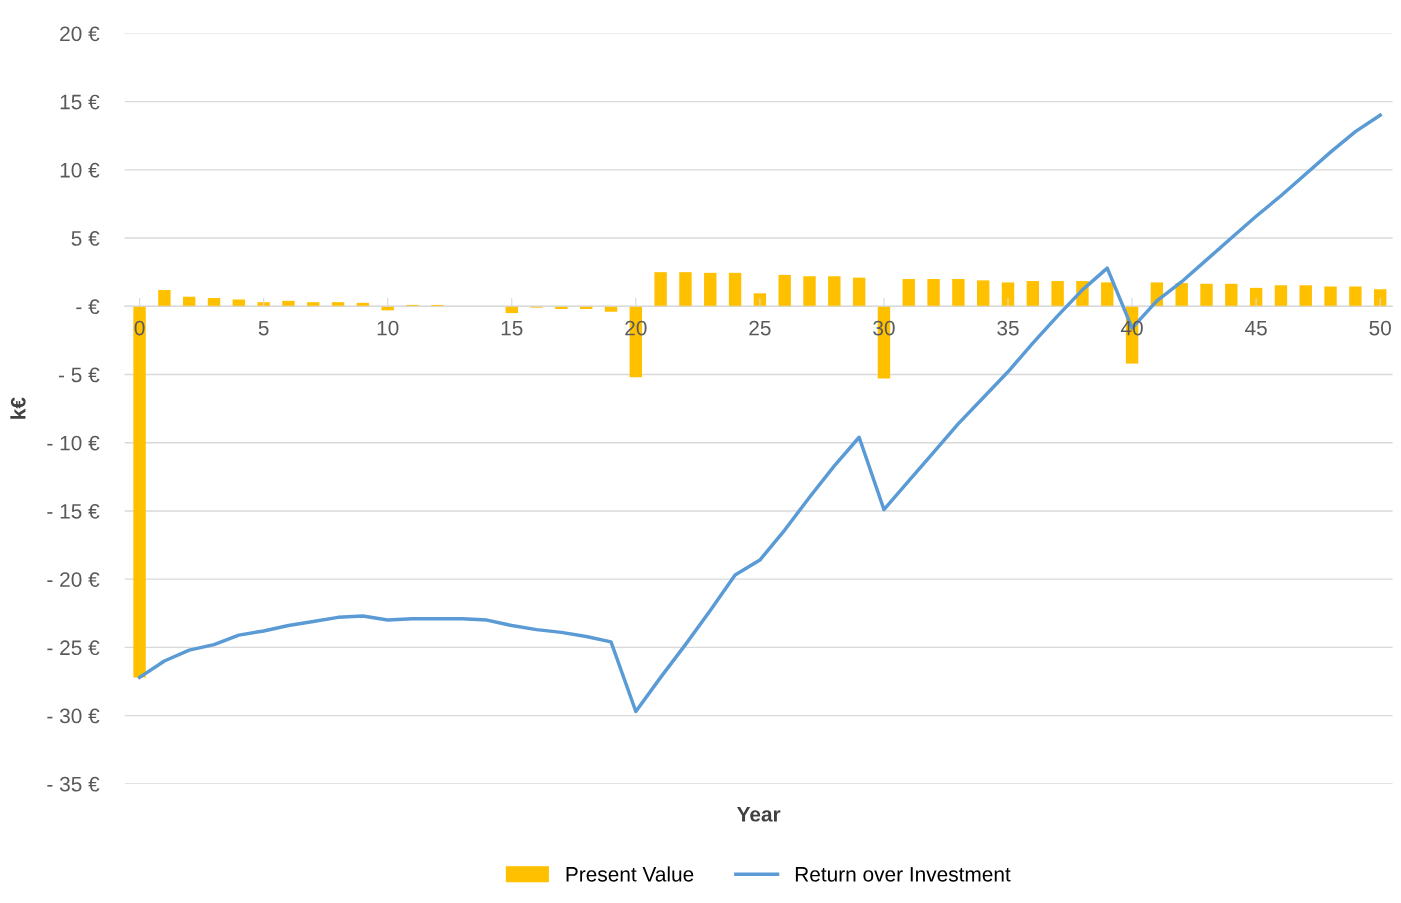 This screenshot has width=1401, height=903. I want to click on y-tick-label: - €, so click(88, 307).